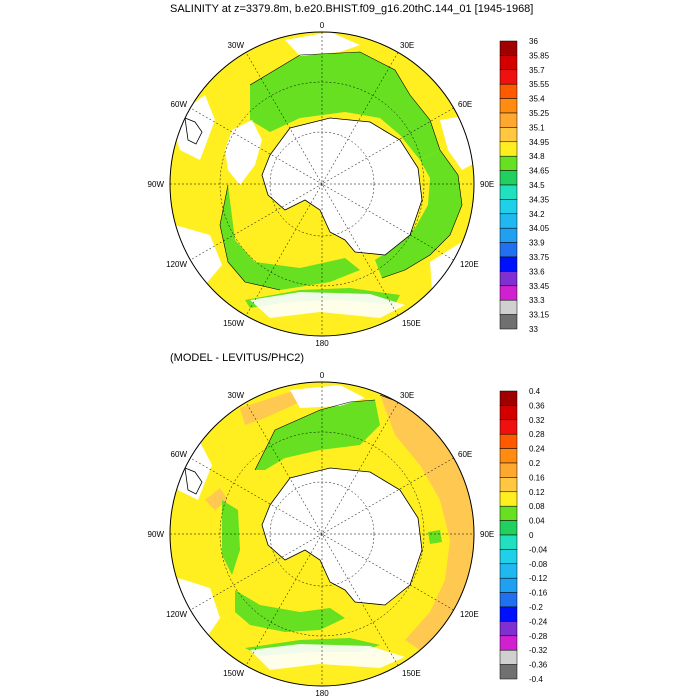 The width and height of the screenshot is (700, 700). What do you see at coordinates (531, 535) in the screenshot?
I see `colorbar-label: 0` at bounding box center [531, 535].